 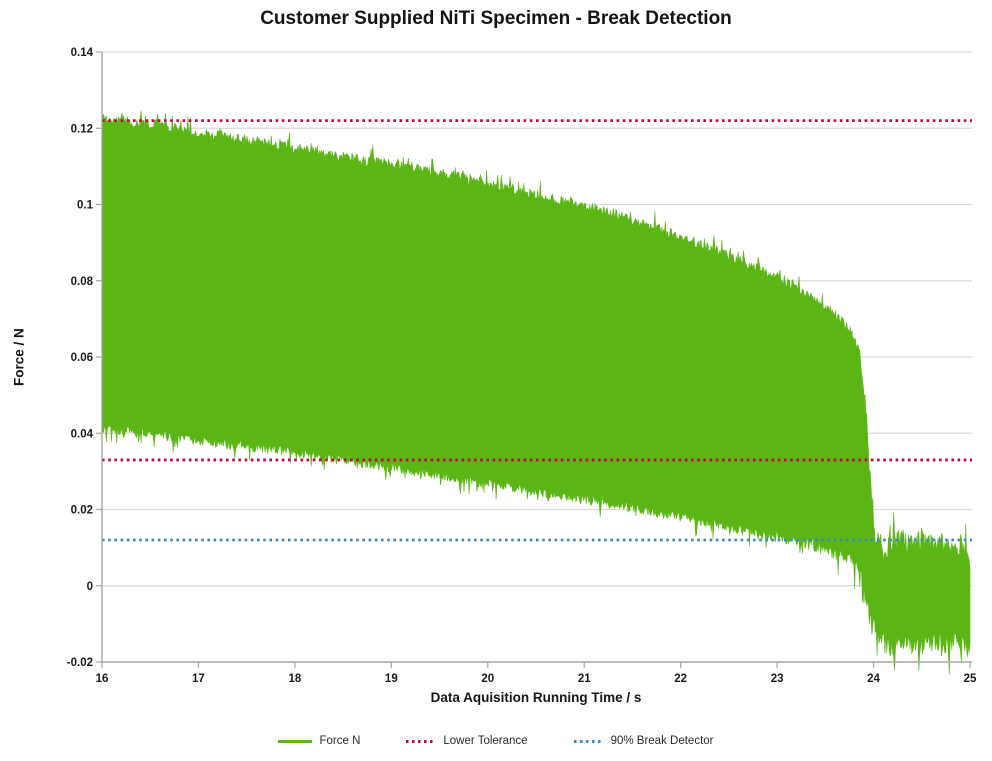 I want to click on svg-text: 0.02, so click(x=82, y=511).